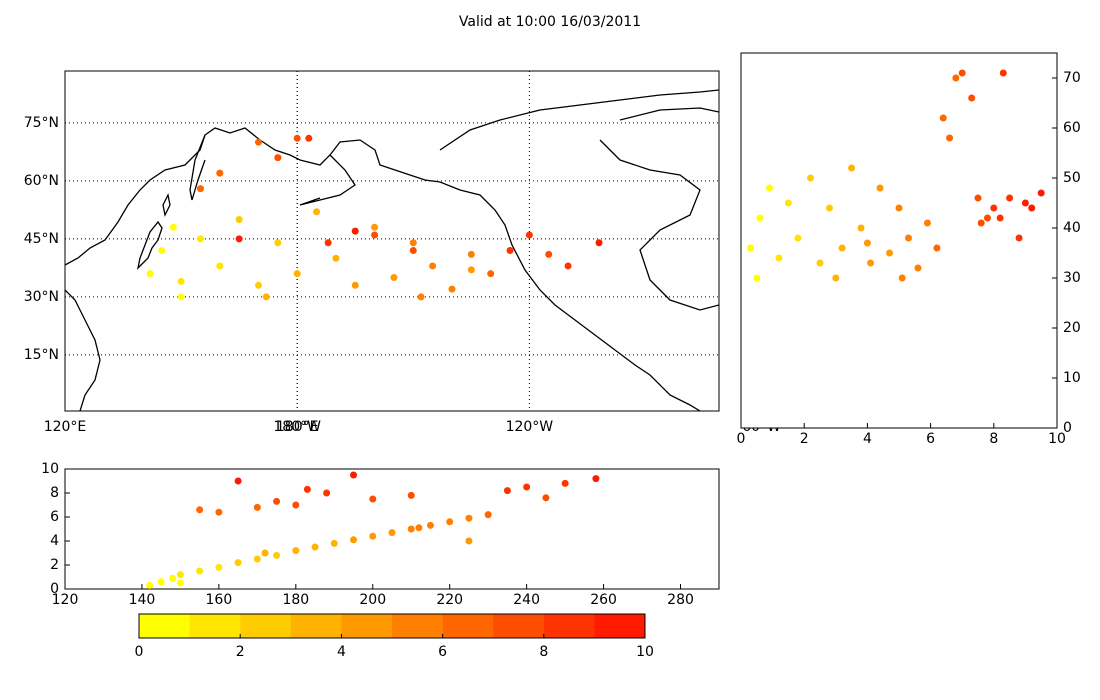 Image resolution: width=1100 pixels, height=700 pixels. I want to click on y-tick-label: 15°N, so click(41, 355).